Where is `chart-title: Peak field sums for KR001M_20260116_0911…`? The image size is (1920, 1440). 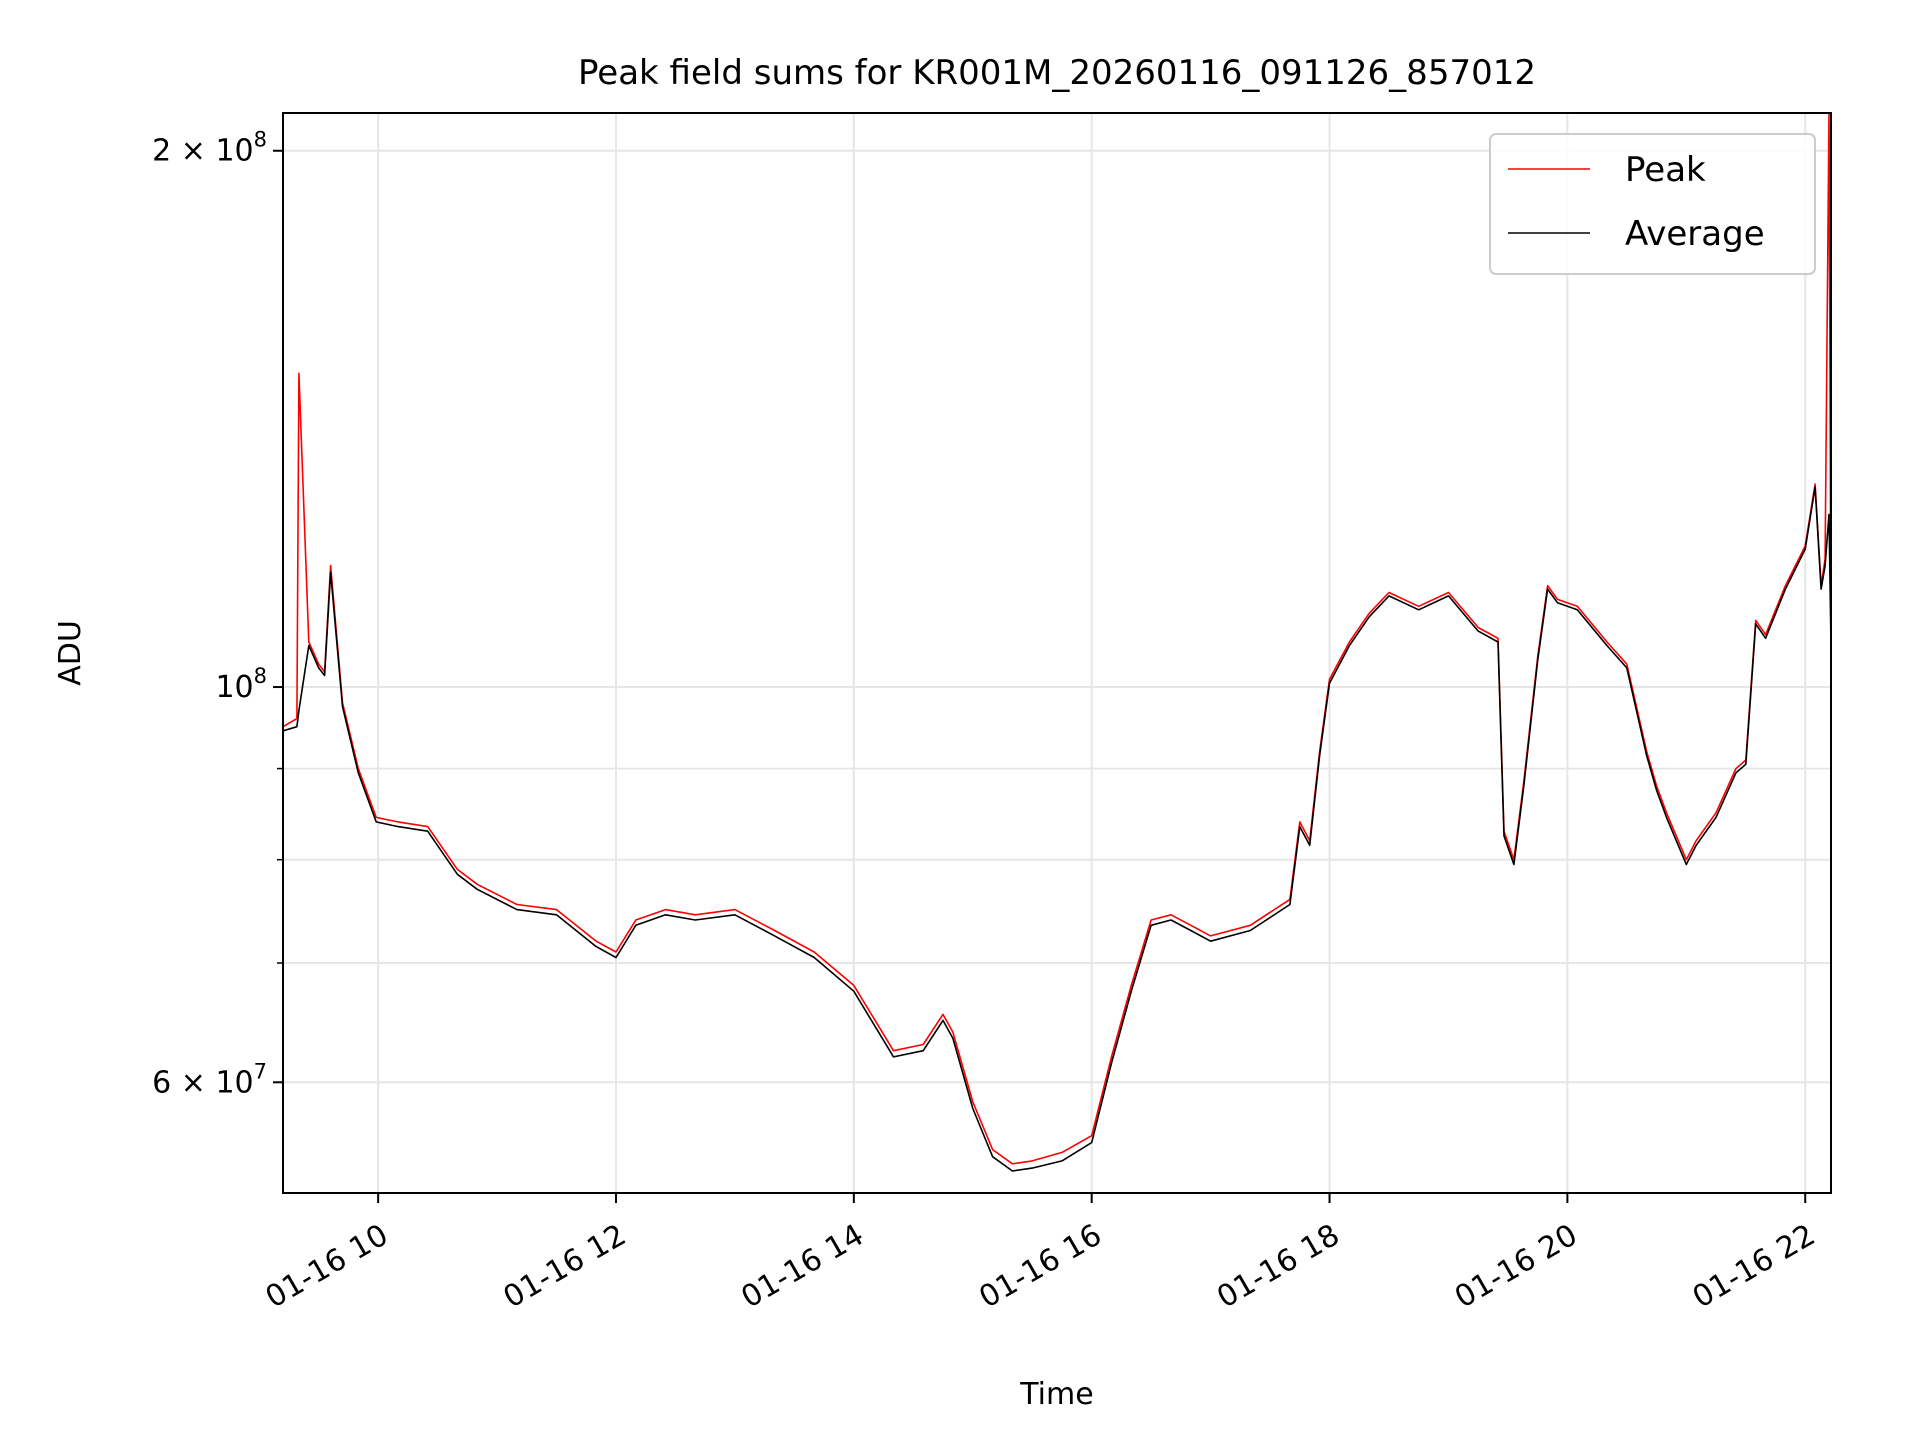
chart-title: Peak field sums for KR001M_20260116_0911… is located at coordinates (1057, 73).